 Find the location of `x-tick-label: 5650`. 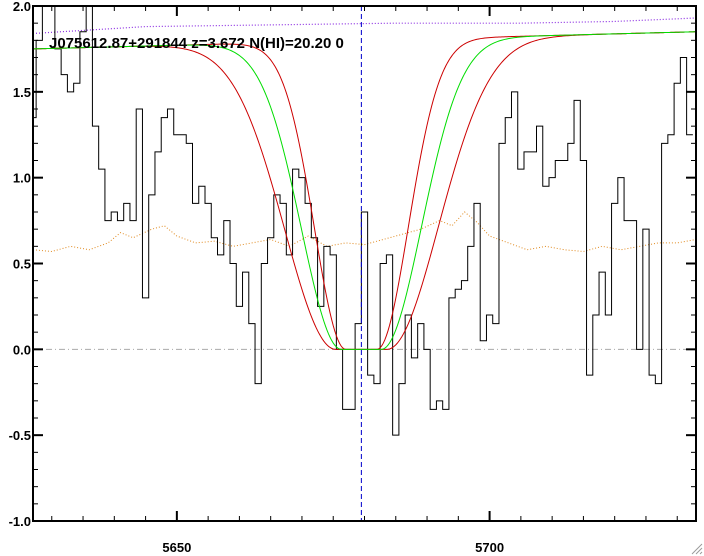

x-tick-label: 5650 is located at coordinates (176, 547).